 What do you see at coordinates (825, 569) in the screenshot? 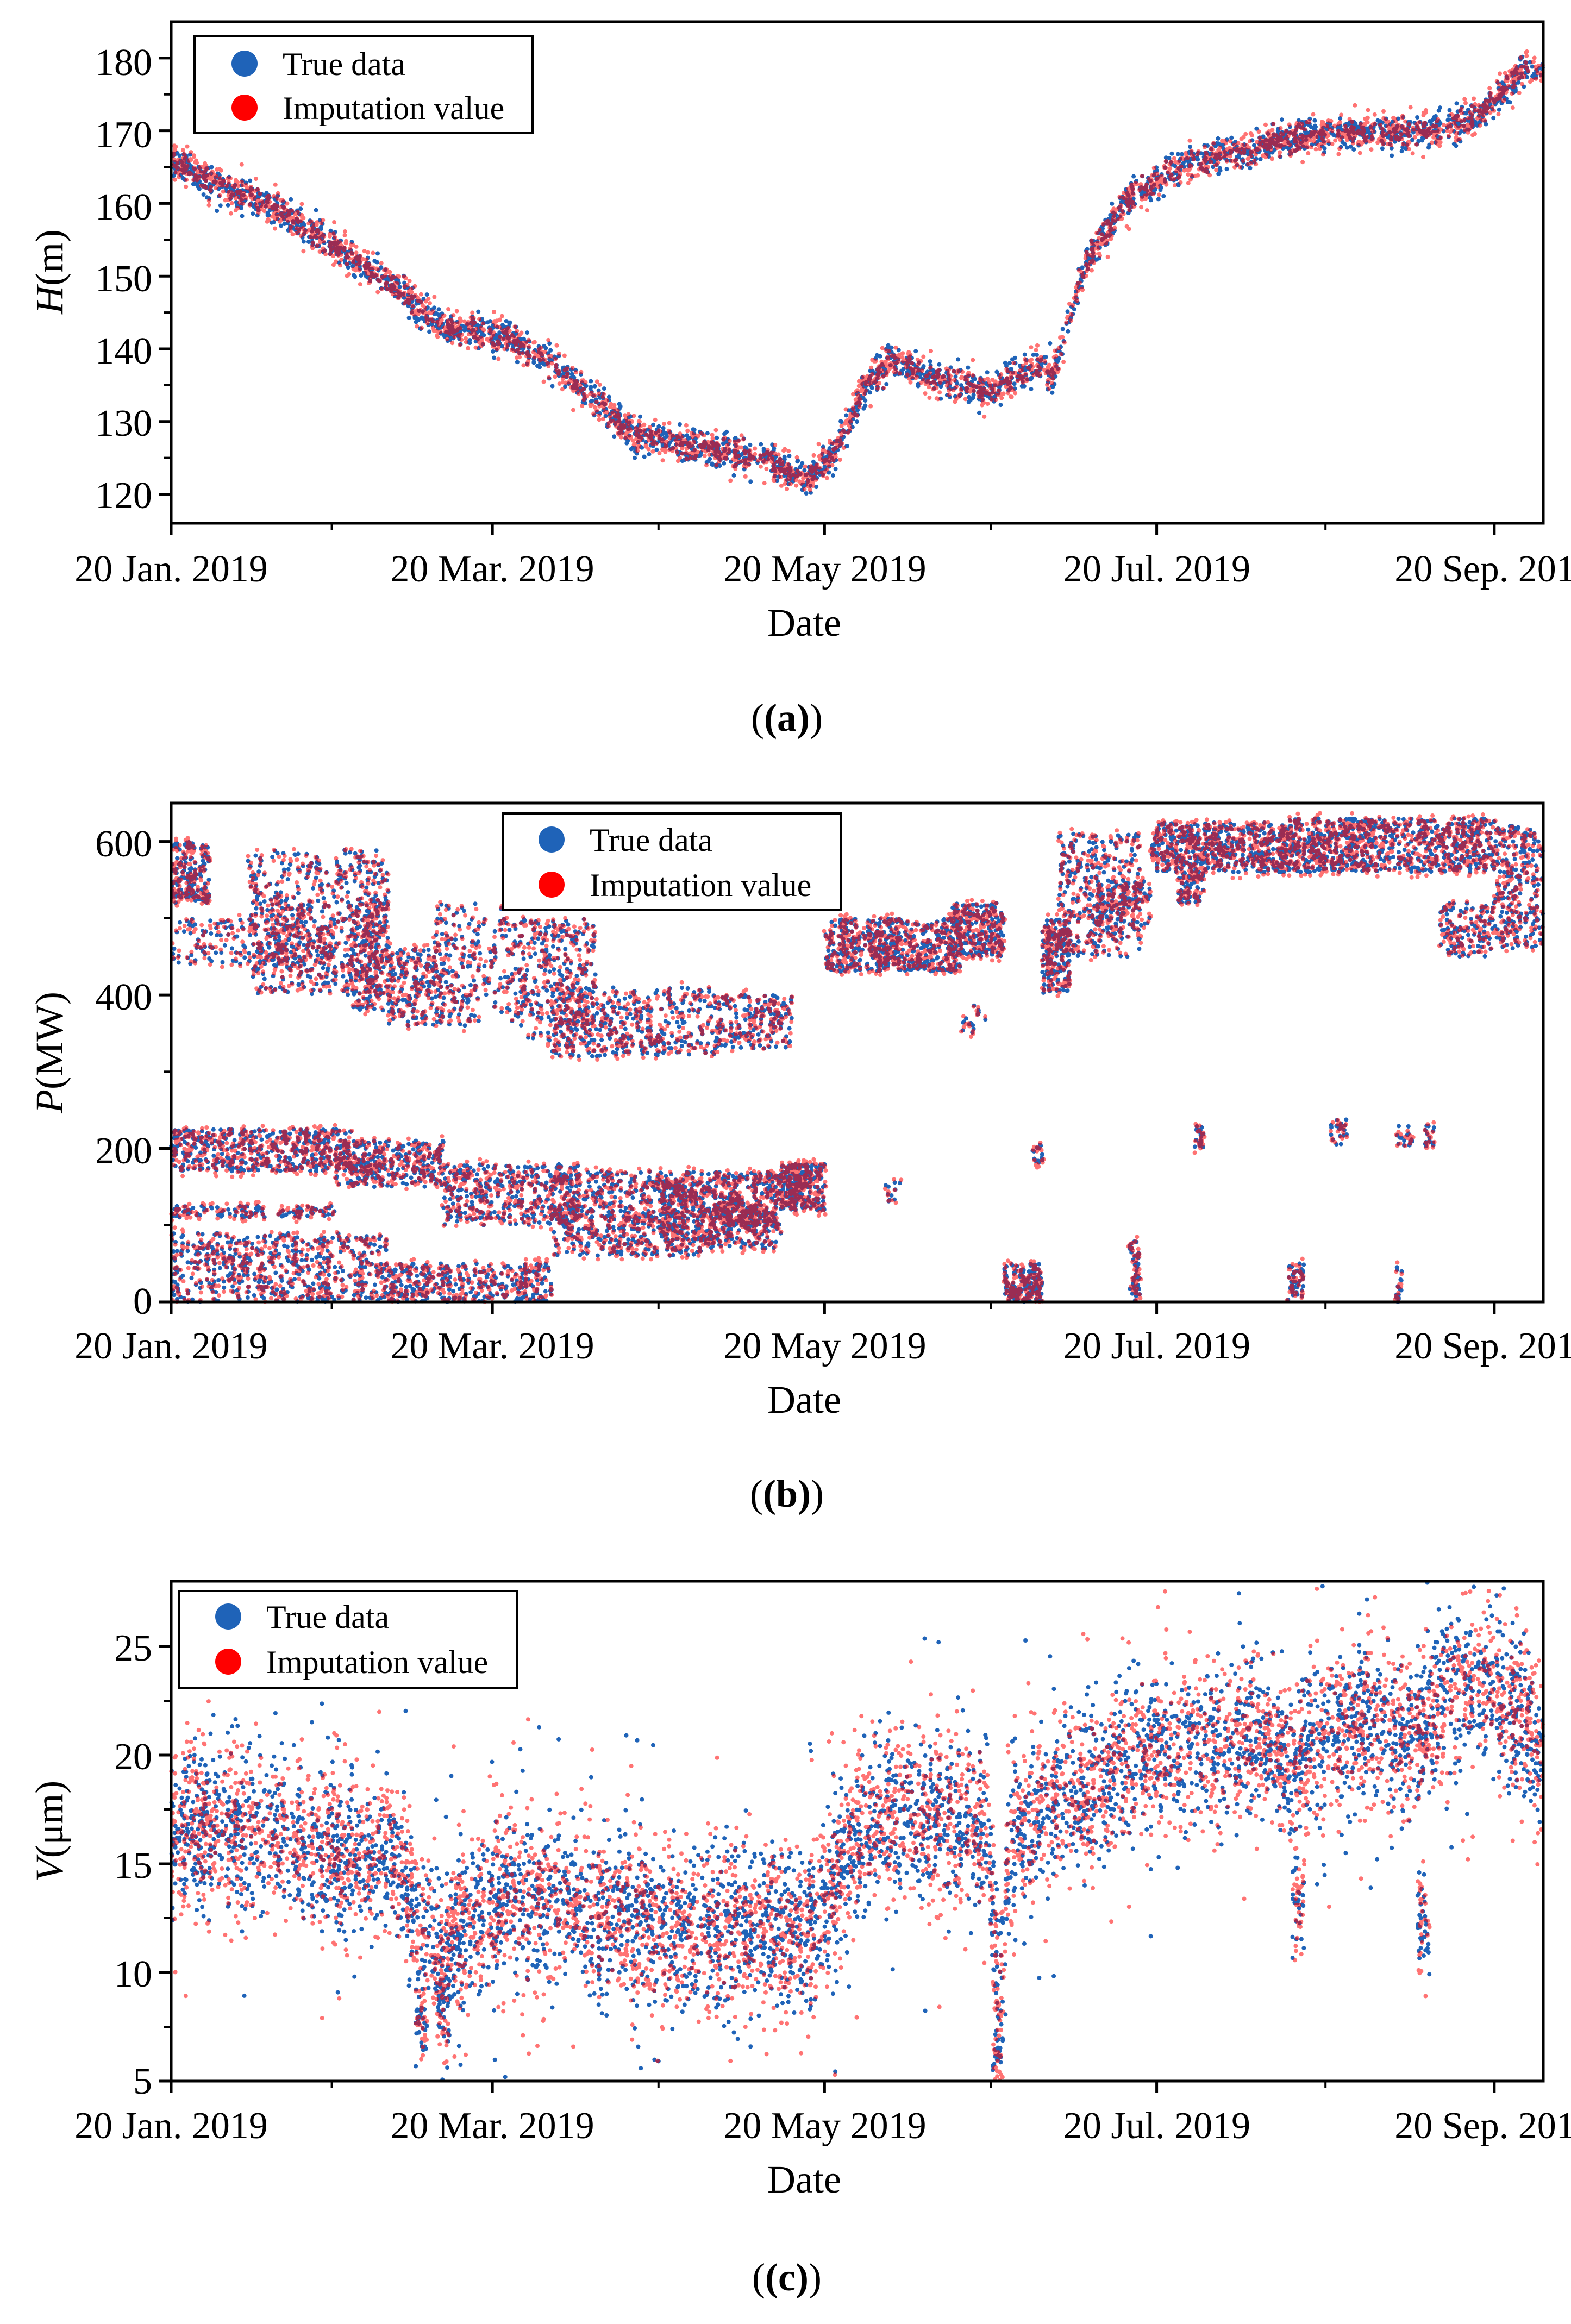
I see `x-tick-label-a-may: 20 May 2019` at bounding box center [825, 569].